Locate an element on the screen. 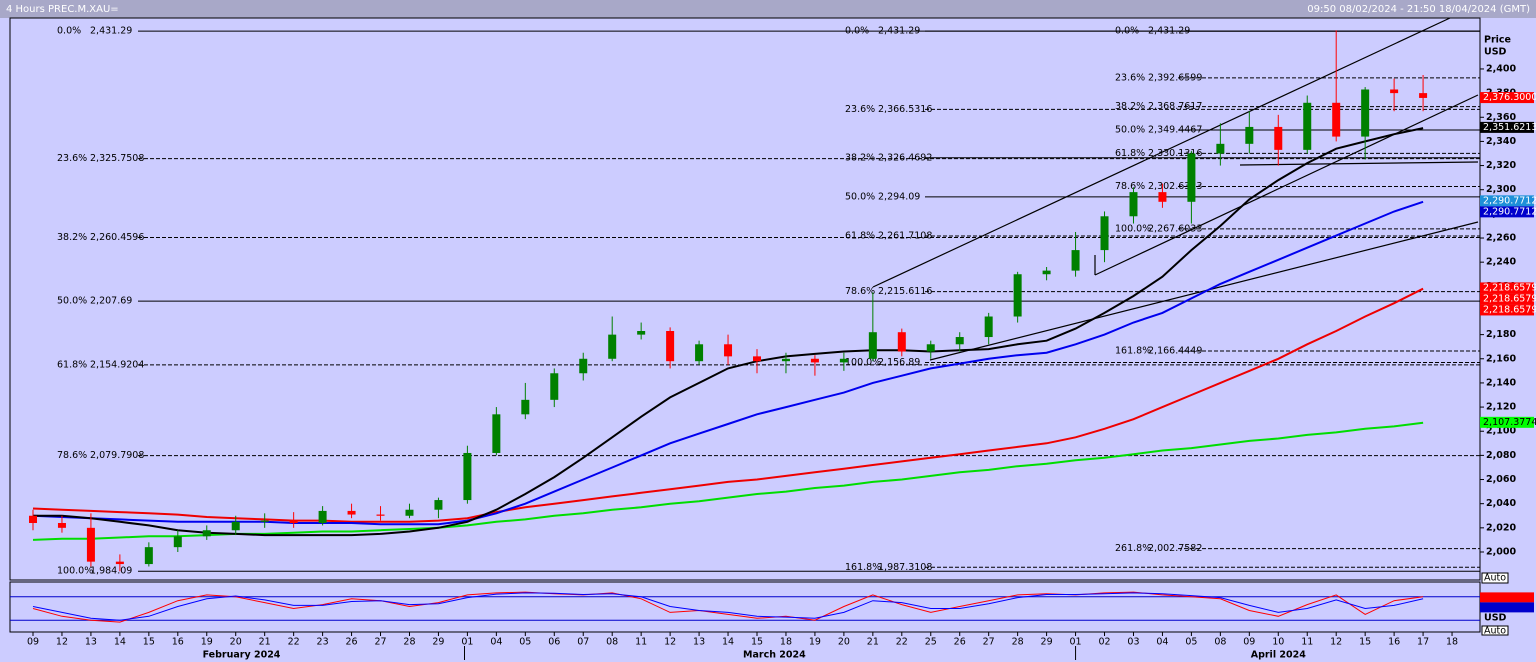  header-left: 4 Hours PREC.M.XAU= is located at coordinates (62, 9).